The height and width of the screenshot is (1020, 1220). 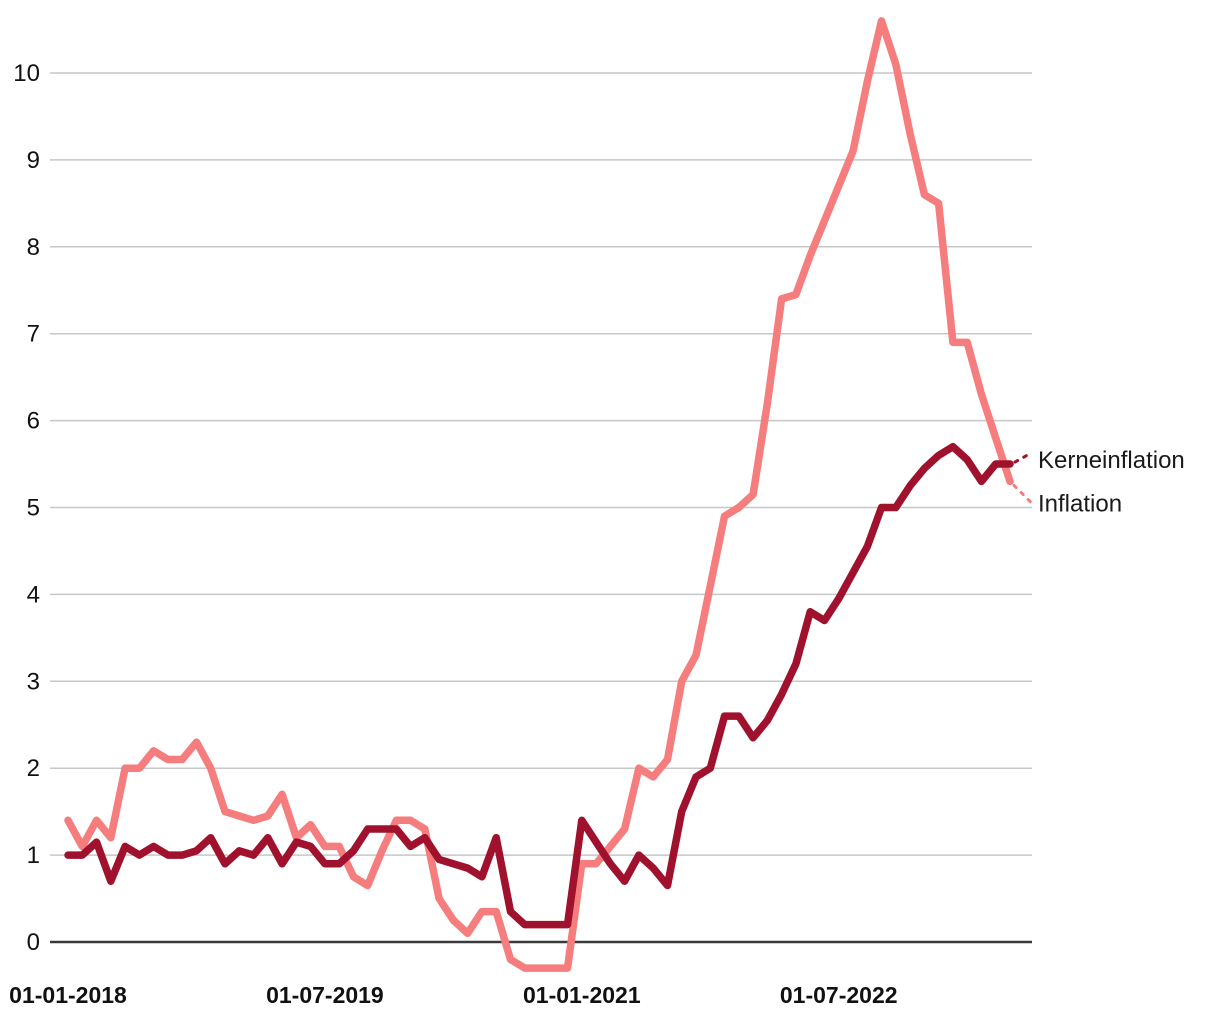 I want to click on y-tick-label-10: 10, so click(x=26, y=73).